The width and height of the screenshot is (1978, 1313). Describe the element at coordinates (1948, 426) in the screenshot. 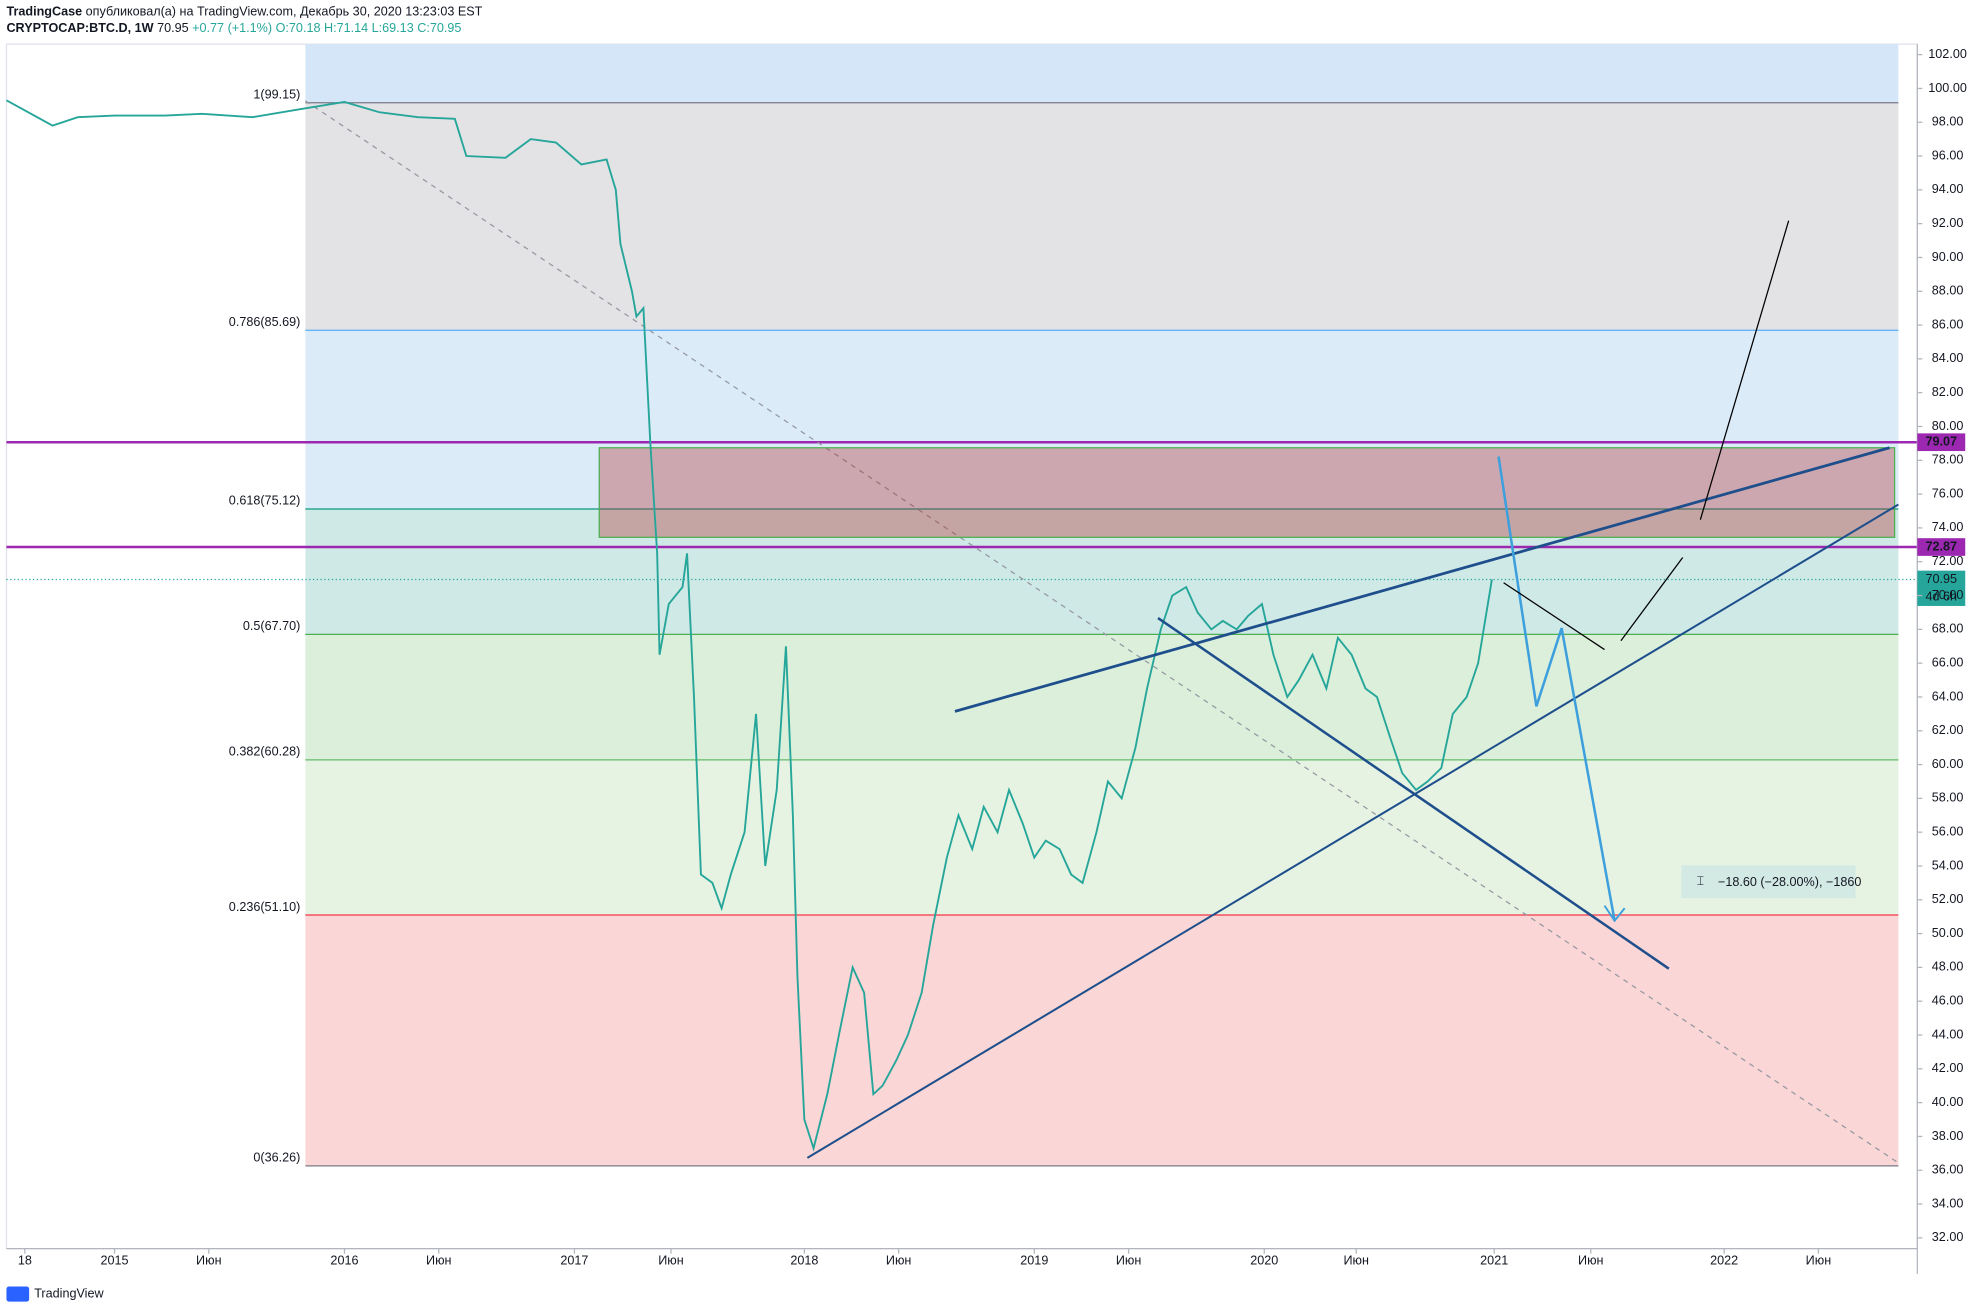

I see `y-tick-label: 80.00` at that location.